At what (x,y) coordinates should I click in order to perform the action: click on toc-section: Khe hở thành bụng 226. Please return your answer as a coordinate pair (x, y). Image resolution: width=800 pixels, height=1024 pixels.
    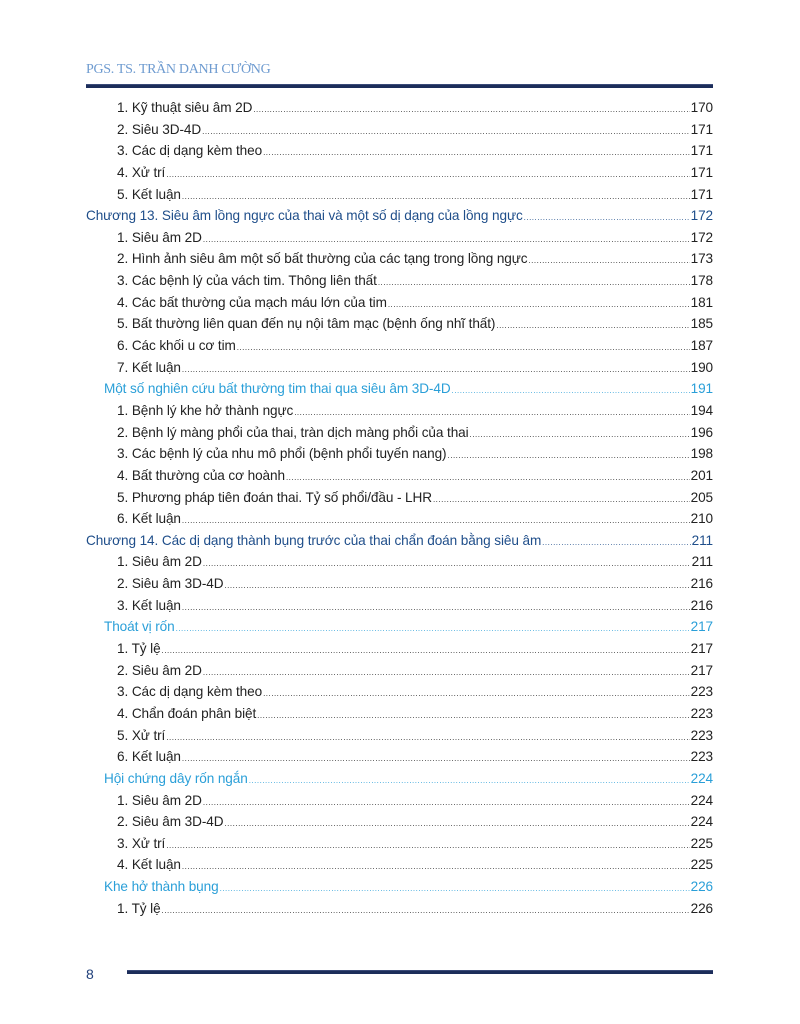
    Looking at the image, I should click on (399, 890).